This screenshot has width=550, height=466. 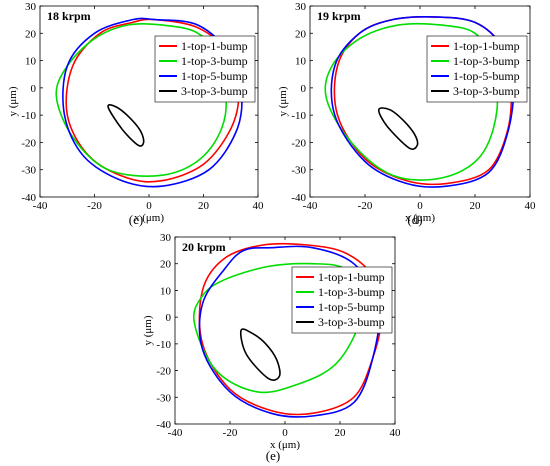 I want to click on panel-title: 19 krpm, so click(x=339, y=16).